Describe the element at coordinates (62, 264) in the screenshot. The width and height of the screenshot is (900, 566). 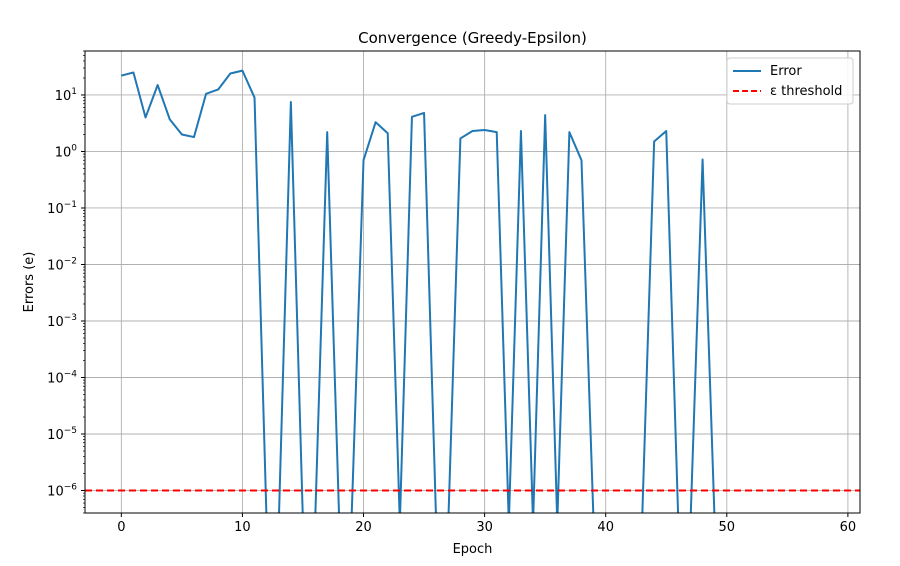
I see `y-tick-label: 10⁻²` at that location.